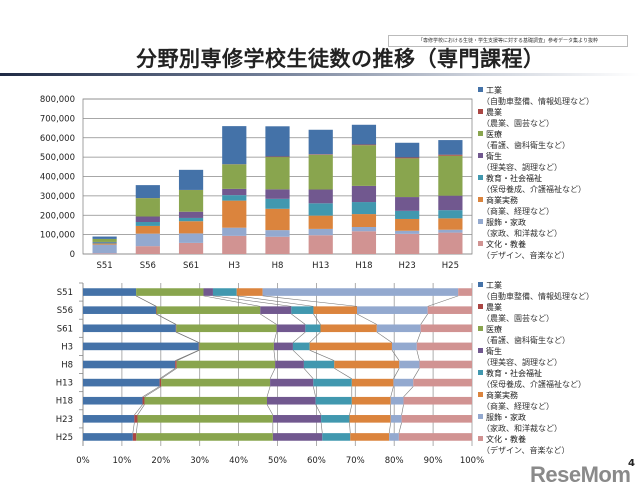  What do you see at coordinates (64, 384) in the screenshot?
I see `y-tick-label: H13` at bounding box center [64, 384].